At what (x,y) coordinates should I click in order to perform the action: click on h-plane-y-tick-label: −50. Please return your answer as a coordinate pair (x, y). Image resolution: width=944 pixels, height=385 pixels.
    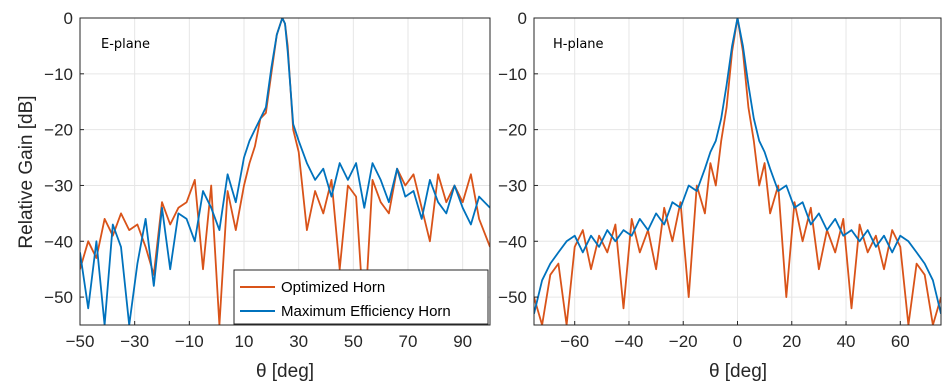
    Looking at the image, I should click on (512, 297).